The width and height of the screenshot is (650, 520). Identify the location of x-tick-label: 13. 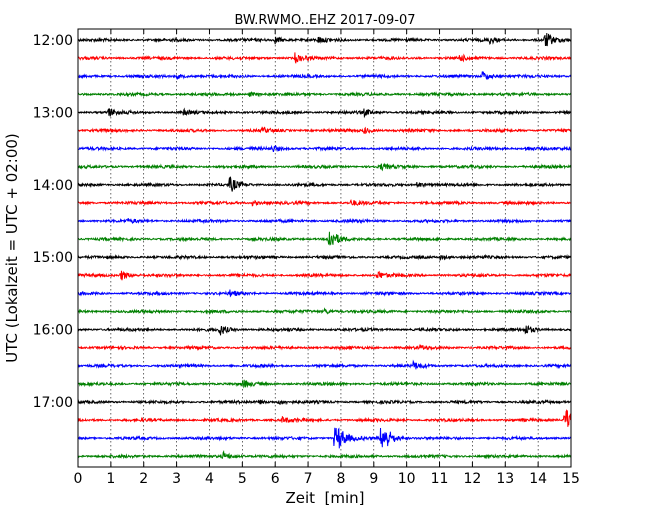
(505, 479).